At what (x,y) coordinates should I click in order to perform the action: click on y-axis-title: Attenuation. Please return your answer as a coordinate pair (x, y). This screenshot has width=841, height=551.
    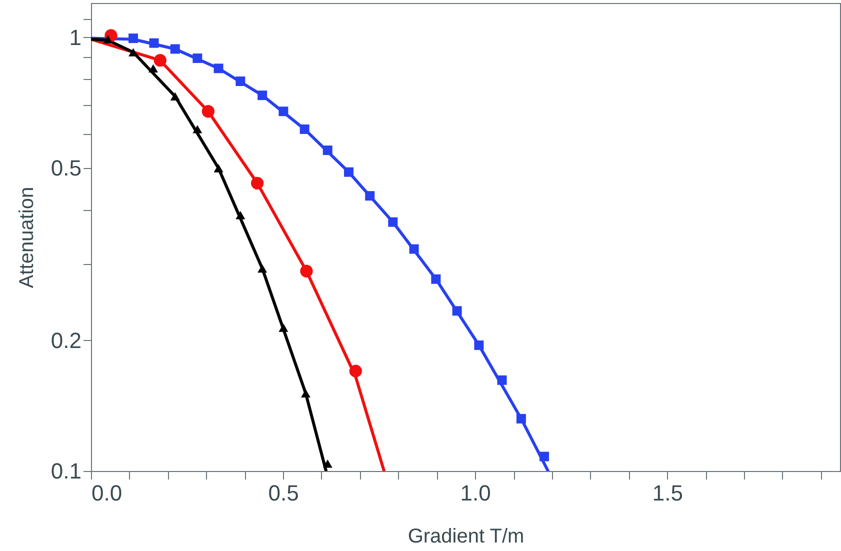
    Looking at the image, I should click on (27, 237).